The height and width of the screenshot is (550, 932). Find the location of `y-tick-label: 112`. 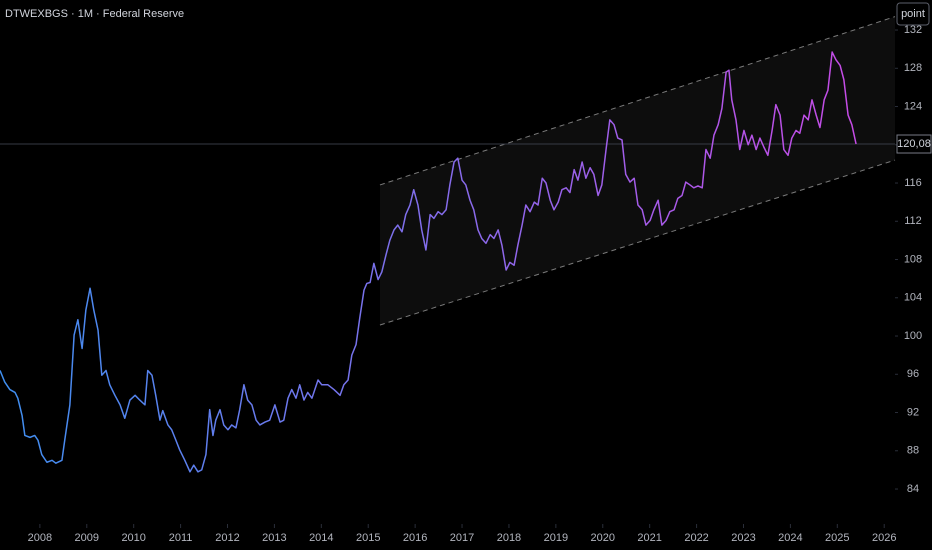

y-tick-label: 112 is located at coordinates (913, 221).